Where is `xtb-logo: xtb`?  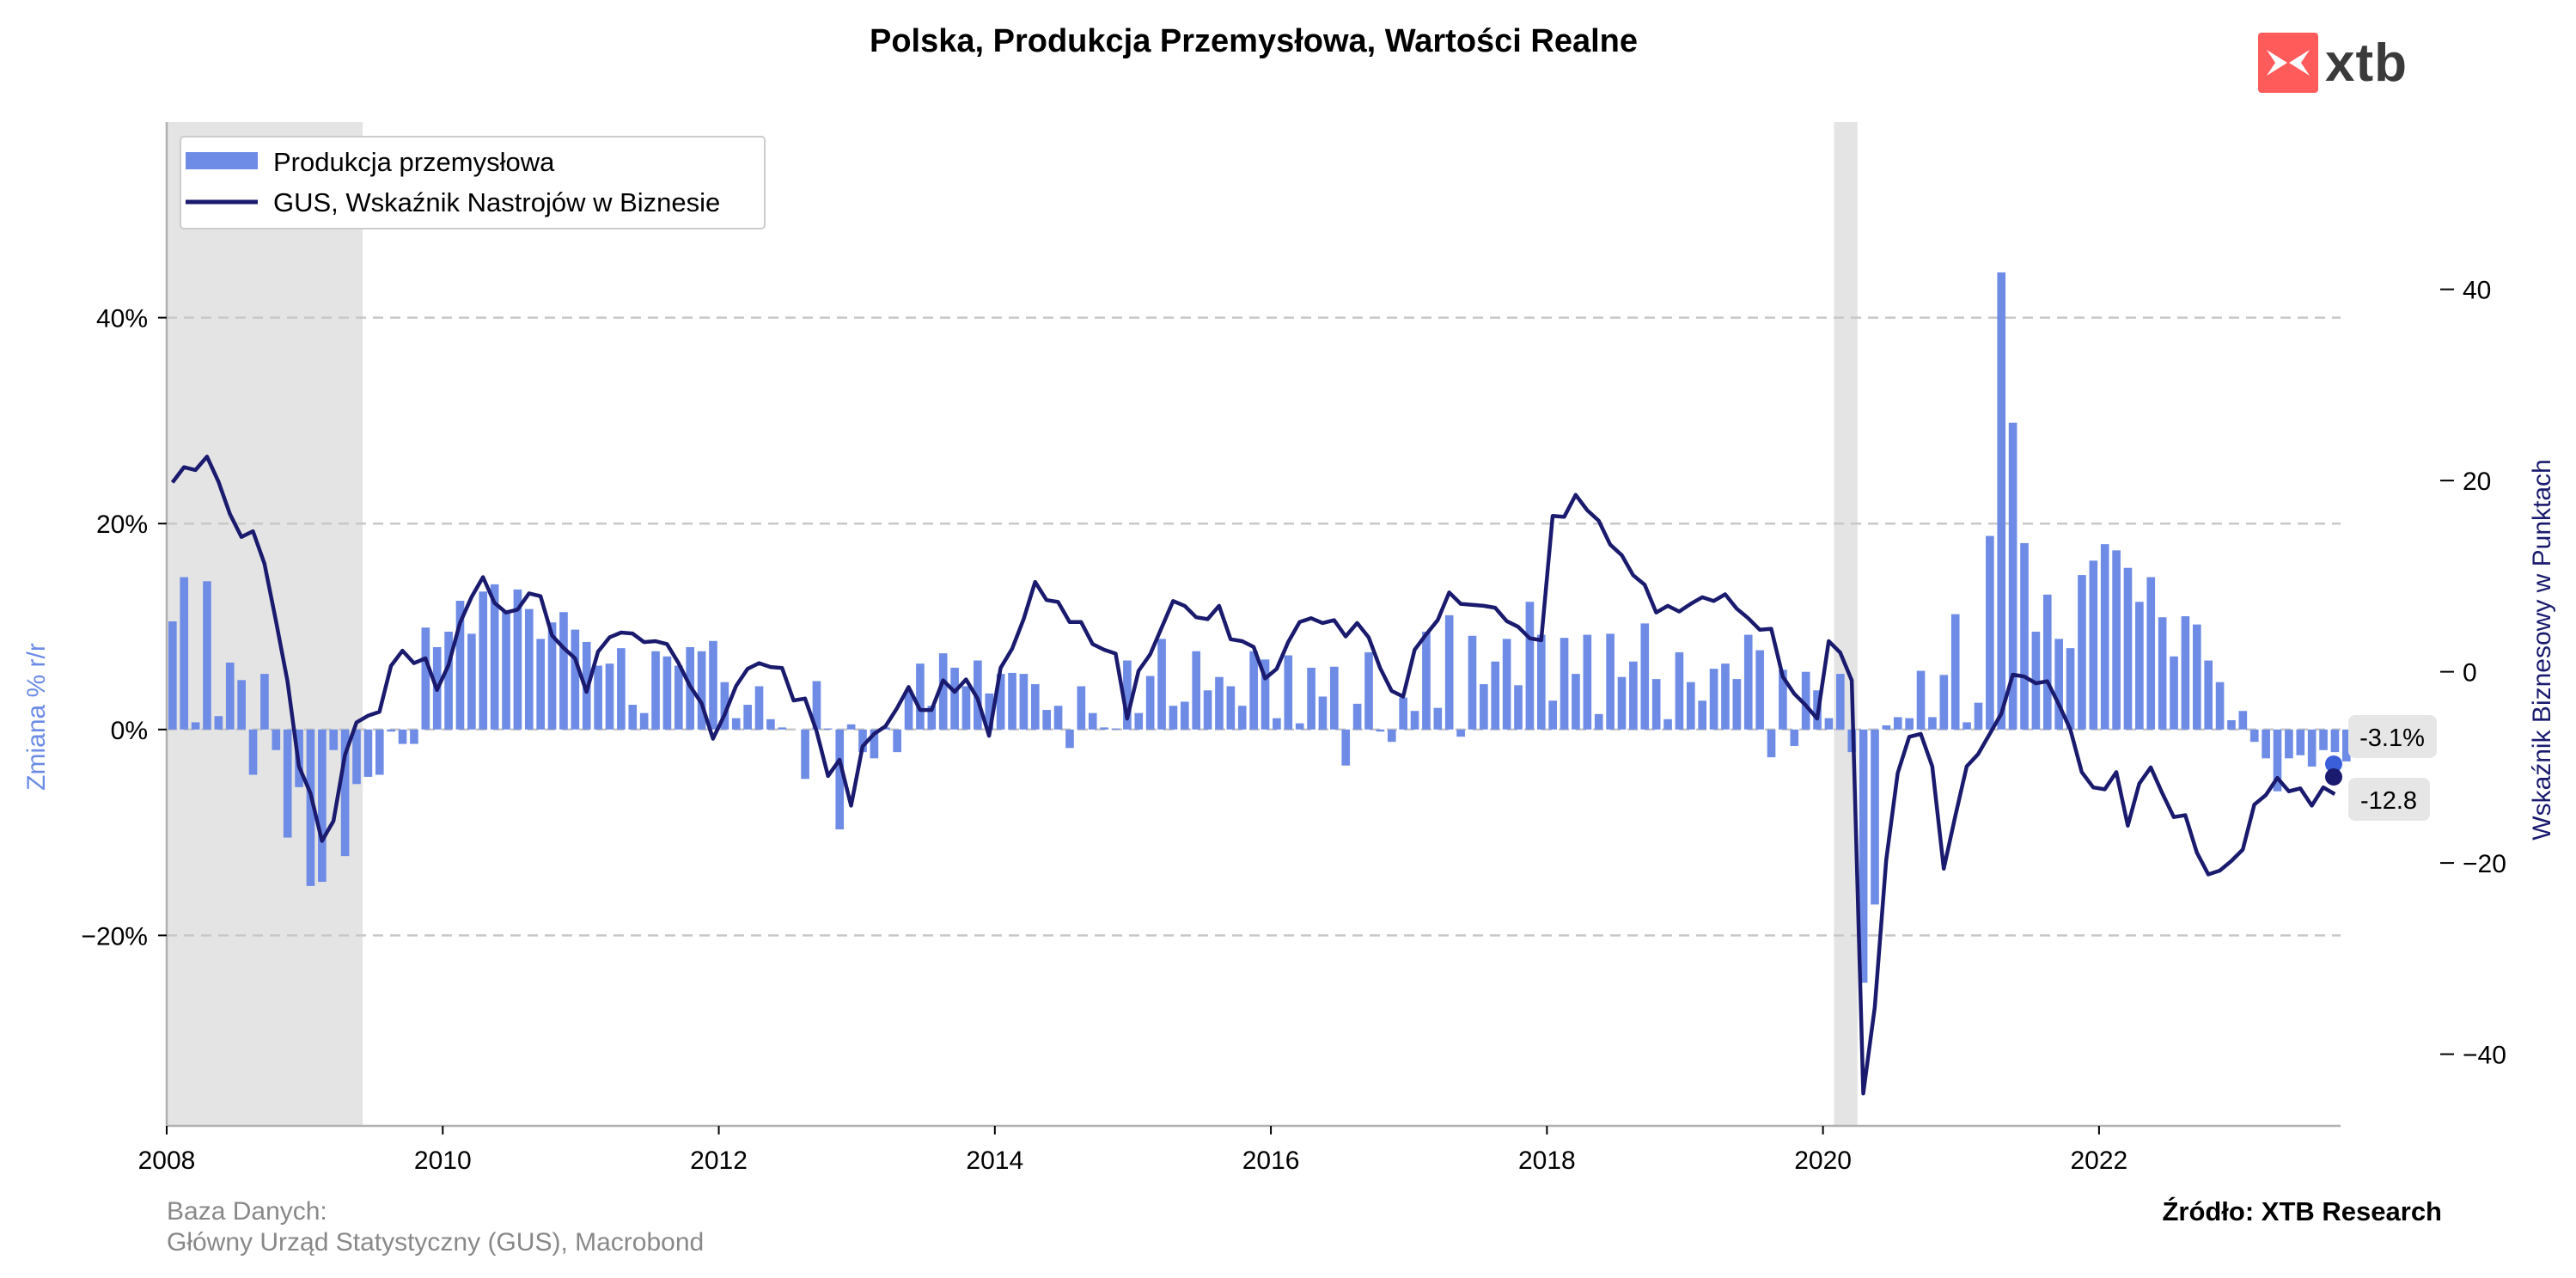
xtb-logo: xtb is located at coordinates (2333, 63).